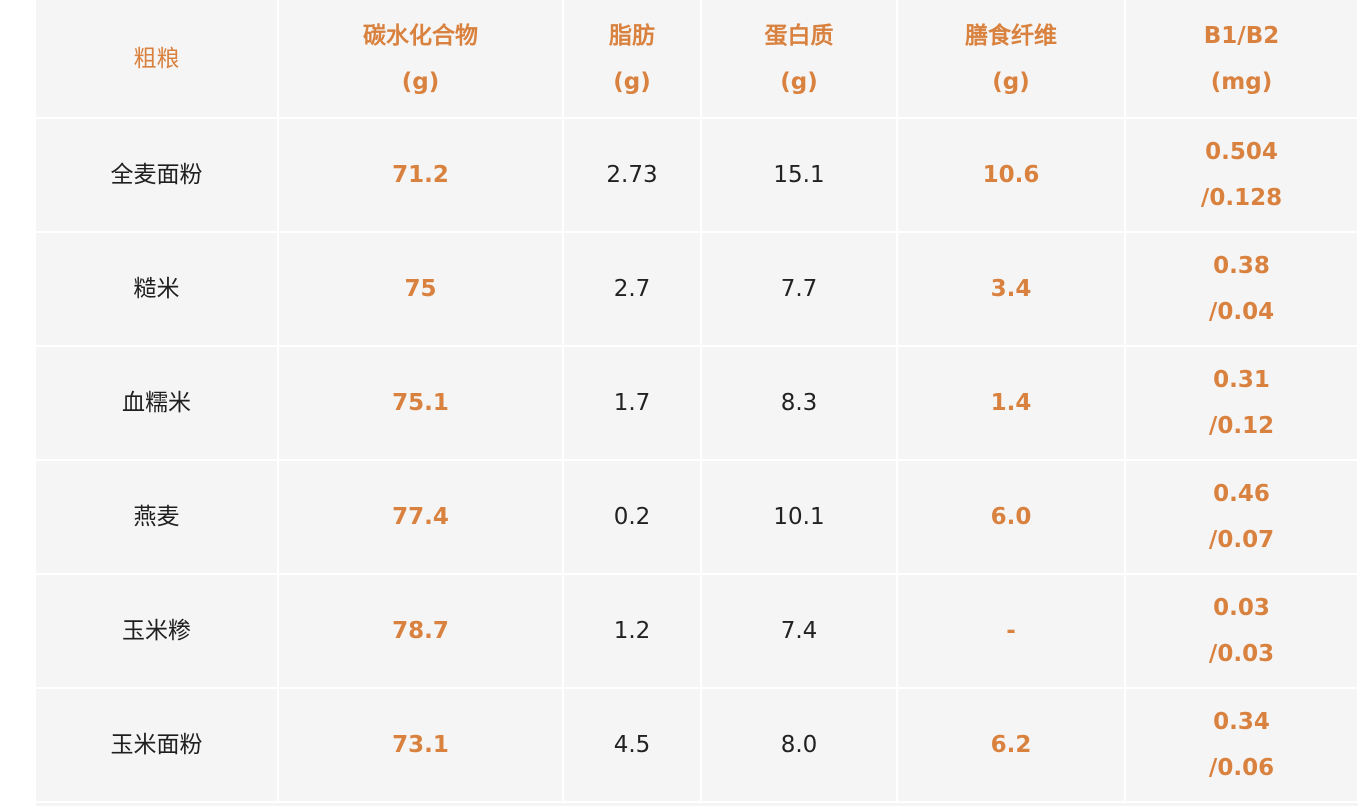  What do you see at coordinates (1241, 608) in the screenshot?
I see `b1-value: 0.03` at bounding box center [1241, 608].